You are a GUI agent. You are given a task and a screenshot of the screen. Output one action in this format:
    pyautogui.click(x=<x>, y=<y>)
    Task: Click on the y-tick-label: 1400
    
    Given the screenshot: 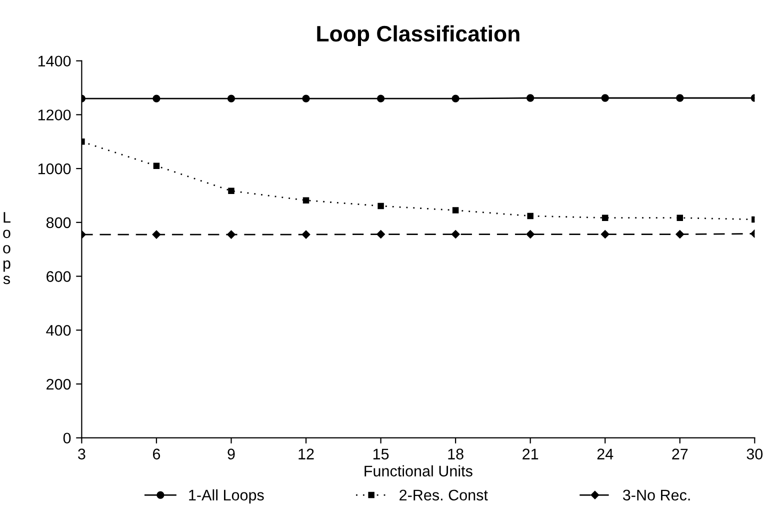 What is the action you would take?
    pyautogui.click(x=54, y=61)
    